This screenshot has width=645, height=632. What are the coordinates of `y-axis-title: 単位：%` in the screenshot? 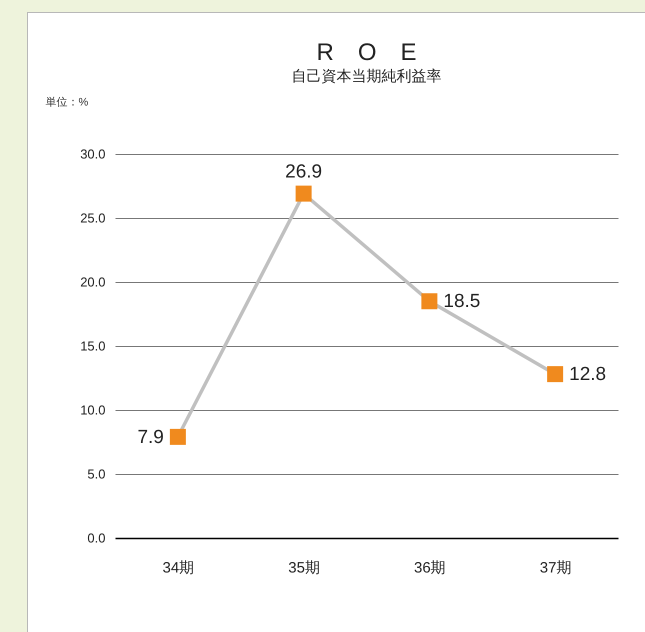 It's located at (67, 102).